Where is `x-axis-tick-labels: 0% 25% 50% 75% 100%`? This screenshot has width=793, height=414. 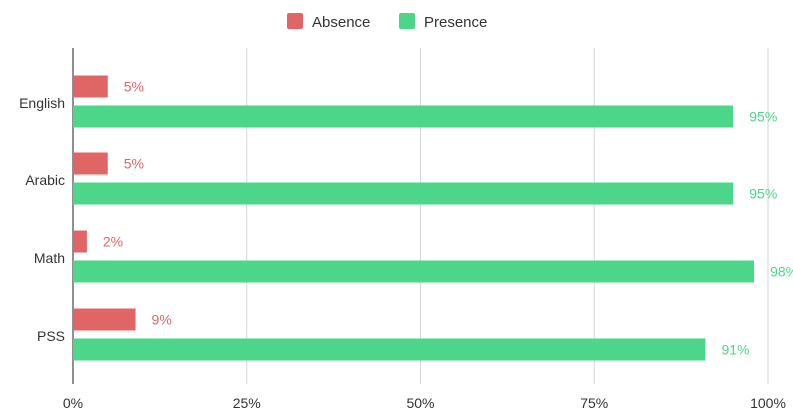
x-axis-tick-labels: 0% 25% 50% 75% 100% is located at coordinates (424, 403).